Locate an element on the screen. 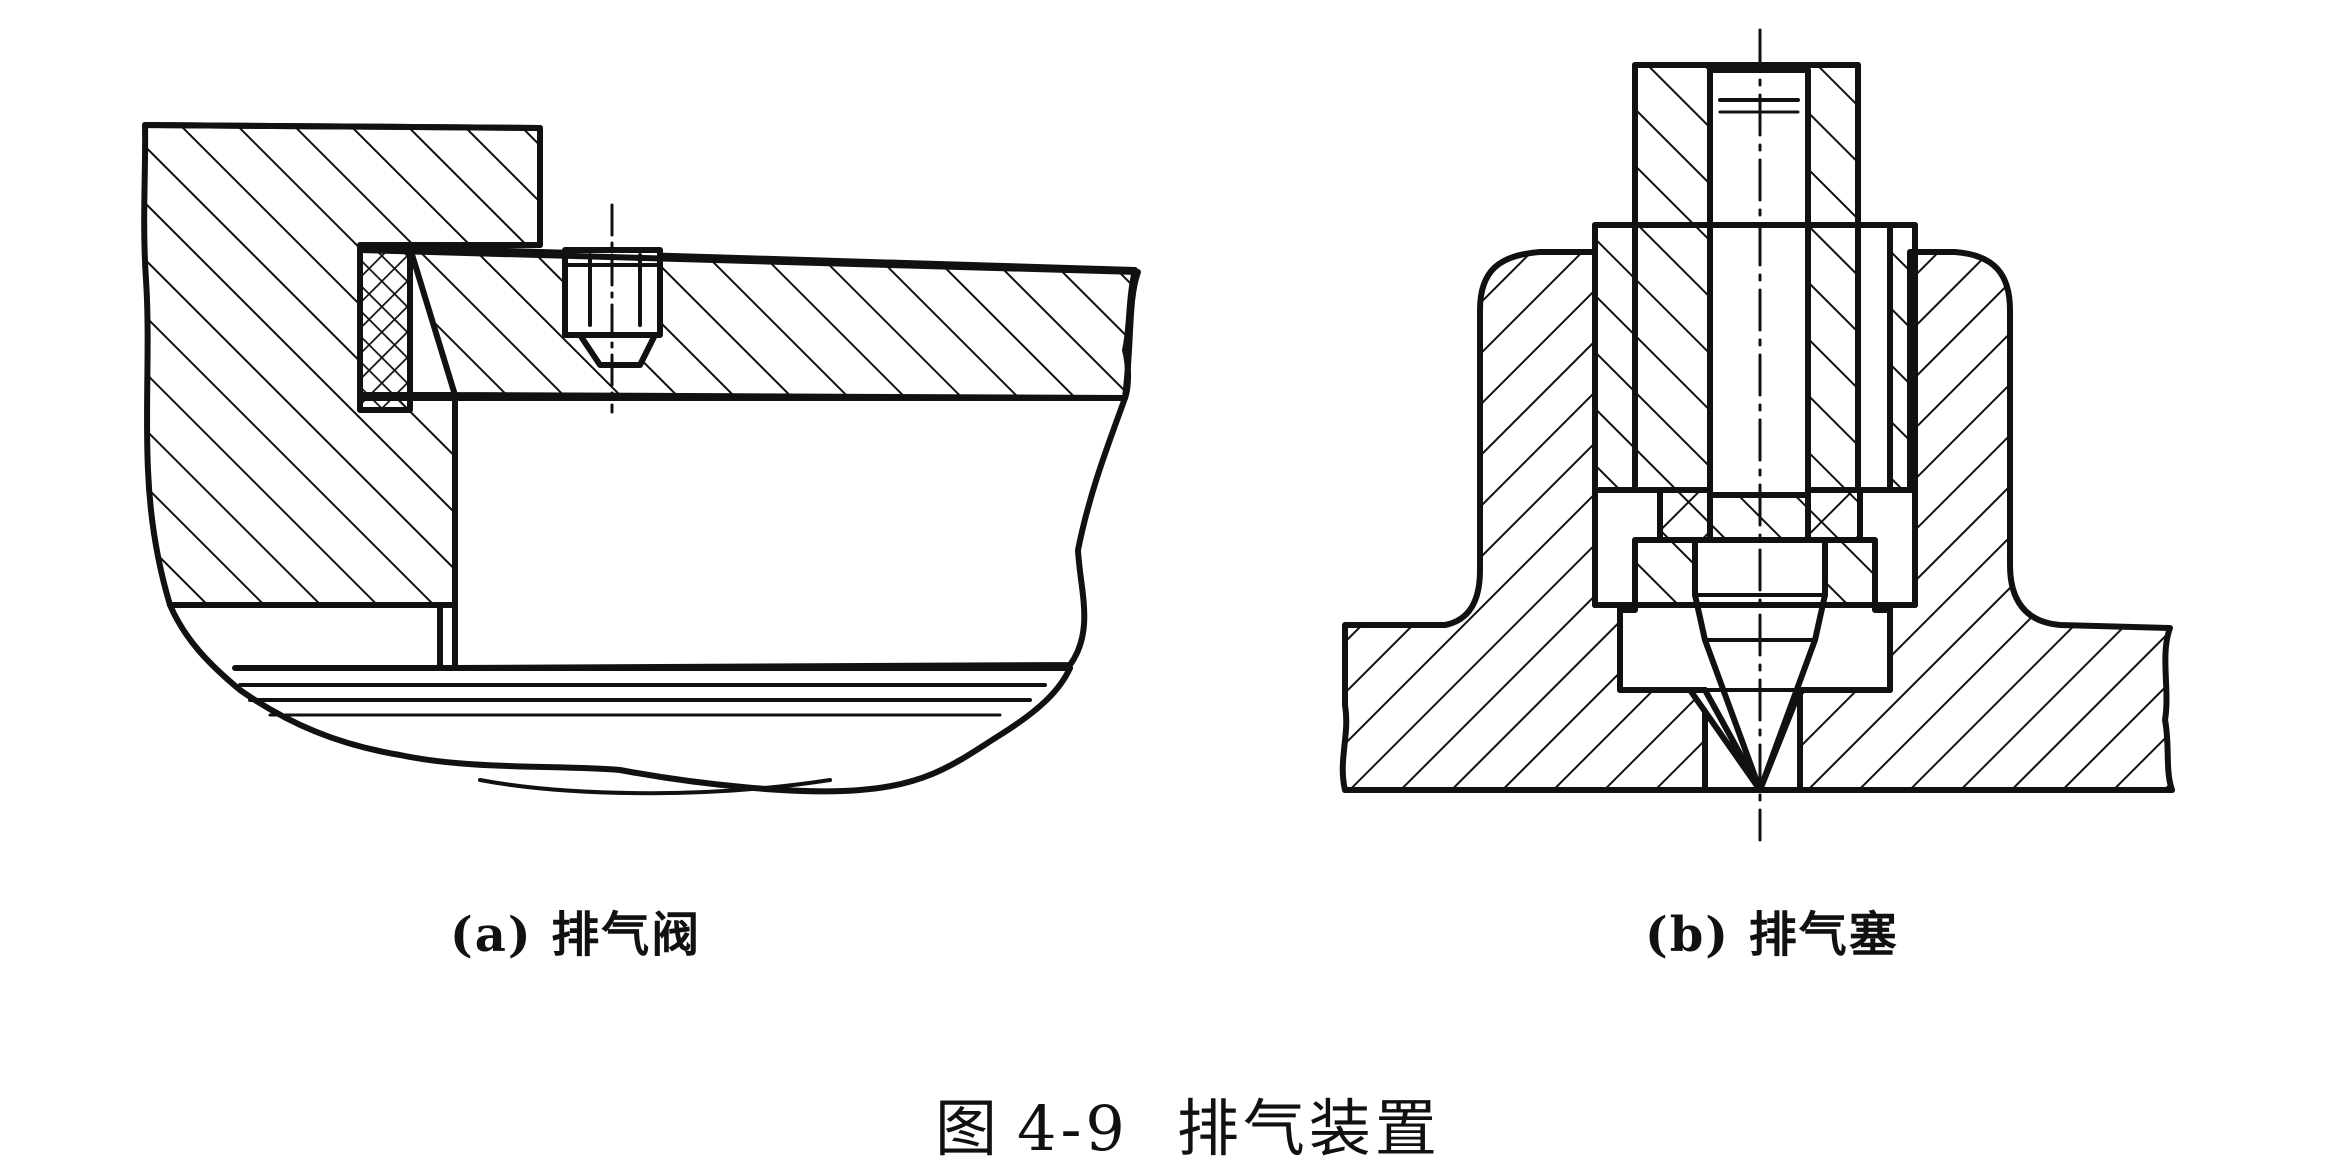 Image resolution: width=2336 pixels, height=1168 pixels. figure-caption: 图 4-9 排气装置 is located at coordinates (1188, 1123).